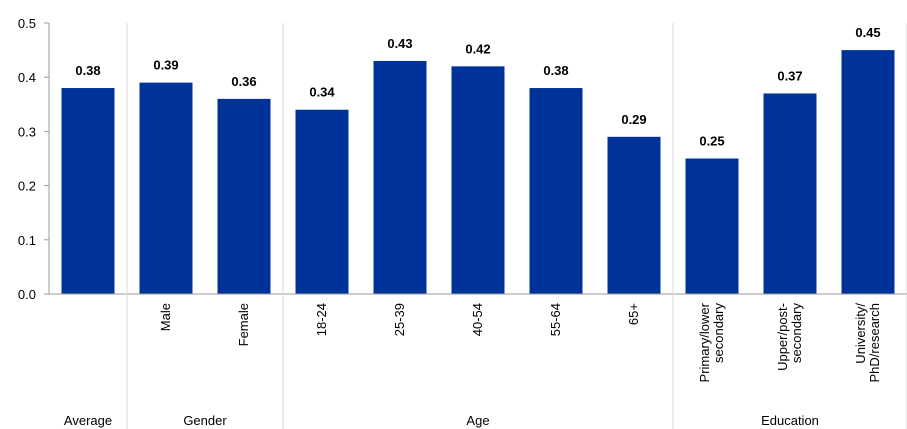 This screenshot has width=907, height=429. What do you see at coordinates (477, 420) in the screenshot?
I see `group-label: Age` at bounding box center [477, 420].